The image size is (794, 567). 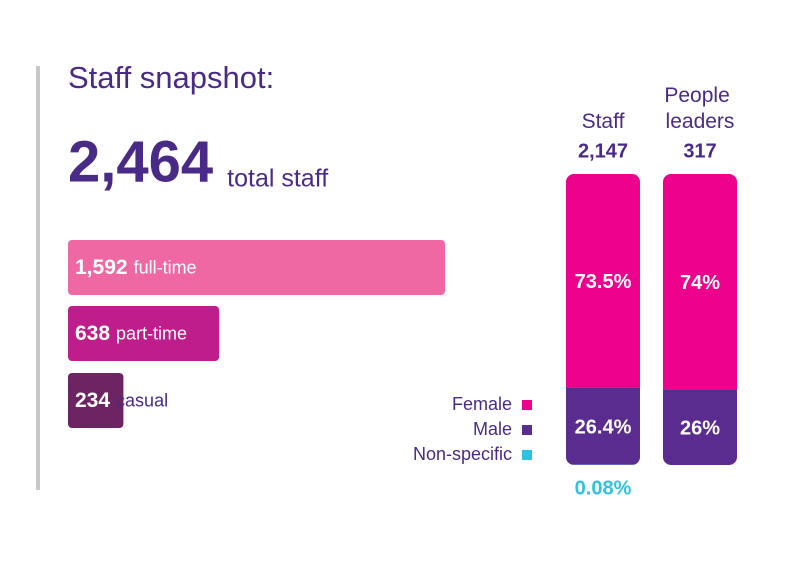 I want to click on column-label-line: Staff, so click(x=603, y=121).